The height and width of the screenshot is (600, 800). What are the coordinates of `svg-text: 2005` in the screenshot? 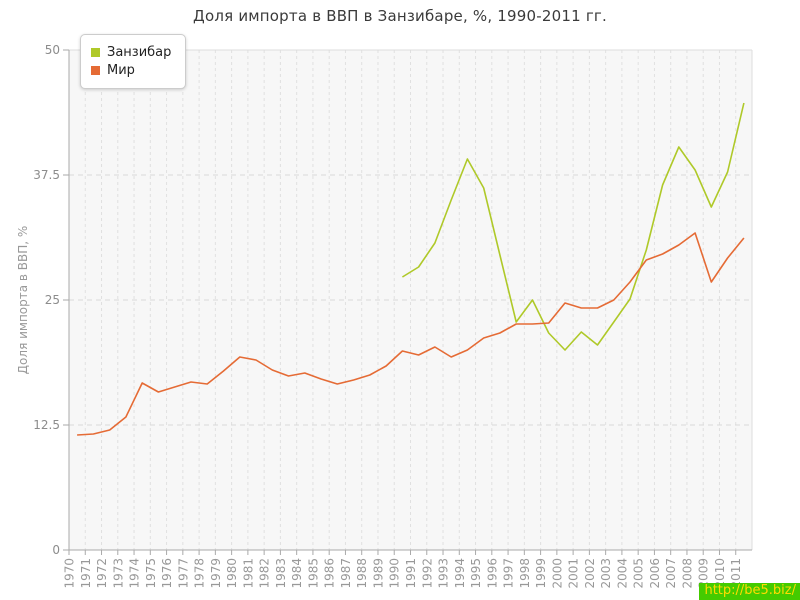 It's located at (639, 573).